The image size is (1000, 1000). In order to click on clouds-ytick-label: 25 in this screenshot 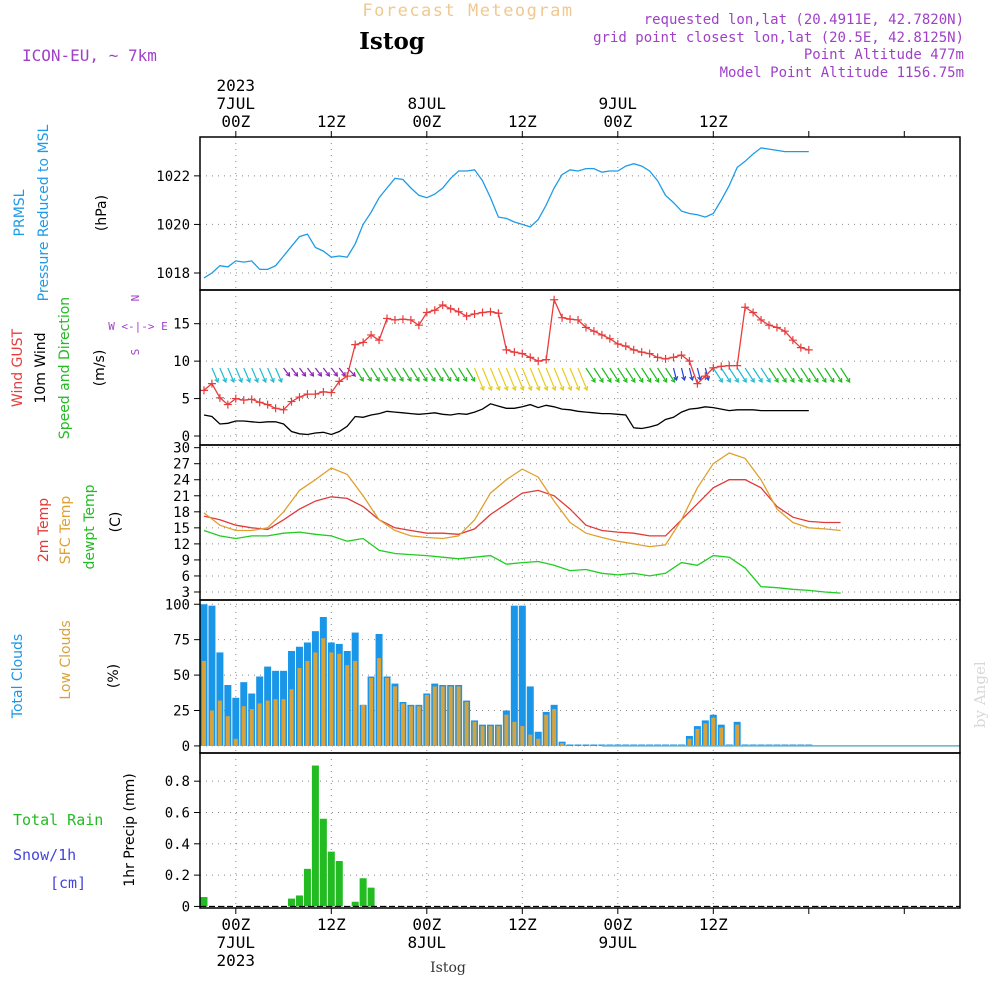, I will do `click(181, 712)`.